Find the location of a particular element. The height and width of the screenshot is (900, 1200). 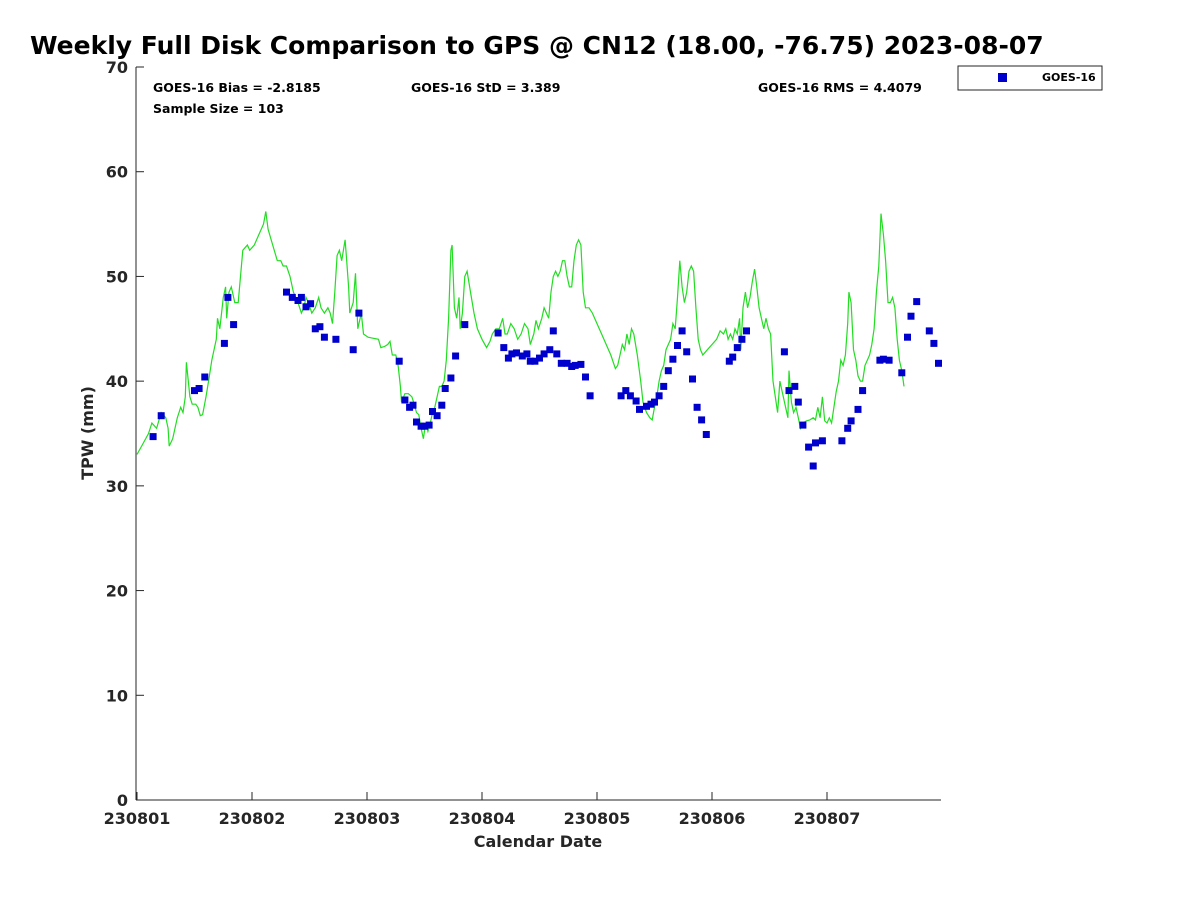

x-tick-label-5: 230806 is located at coordinates (712, 818).